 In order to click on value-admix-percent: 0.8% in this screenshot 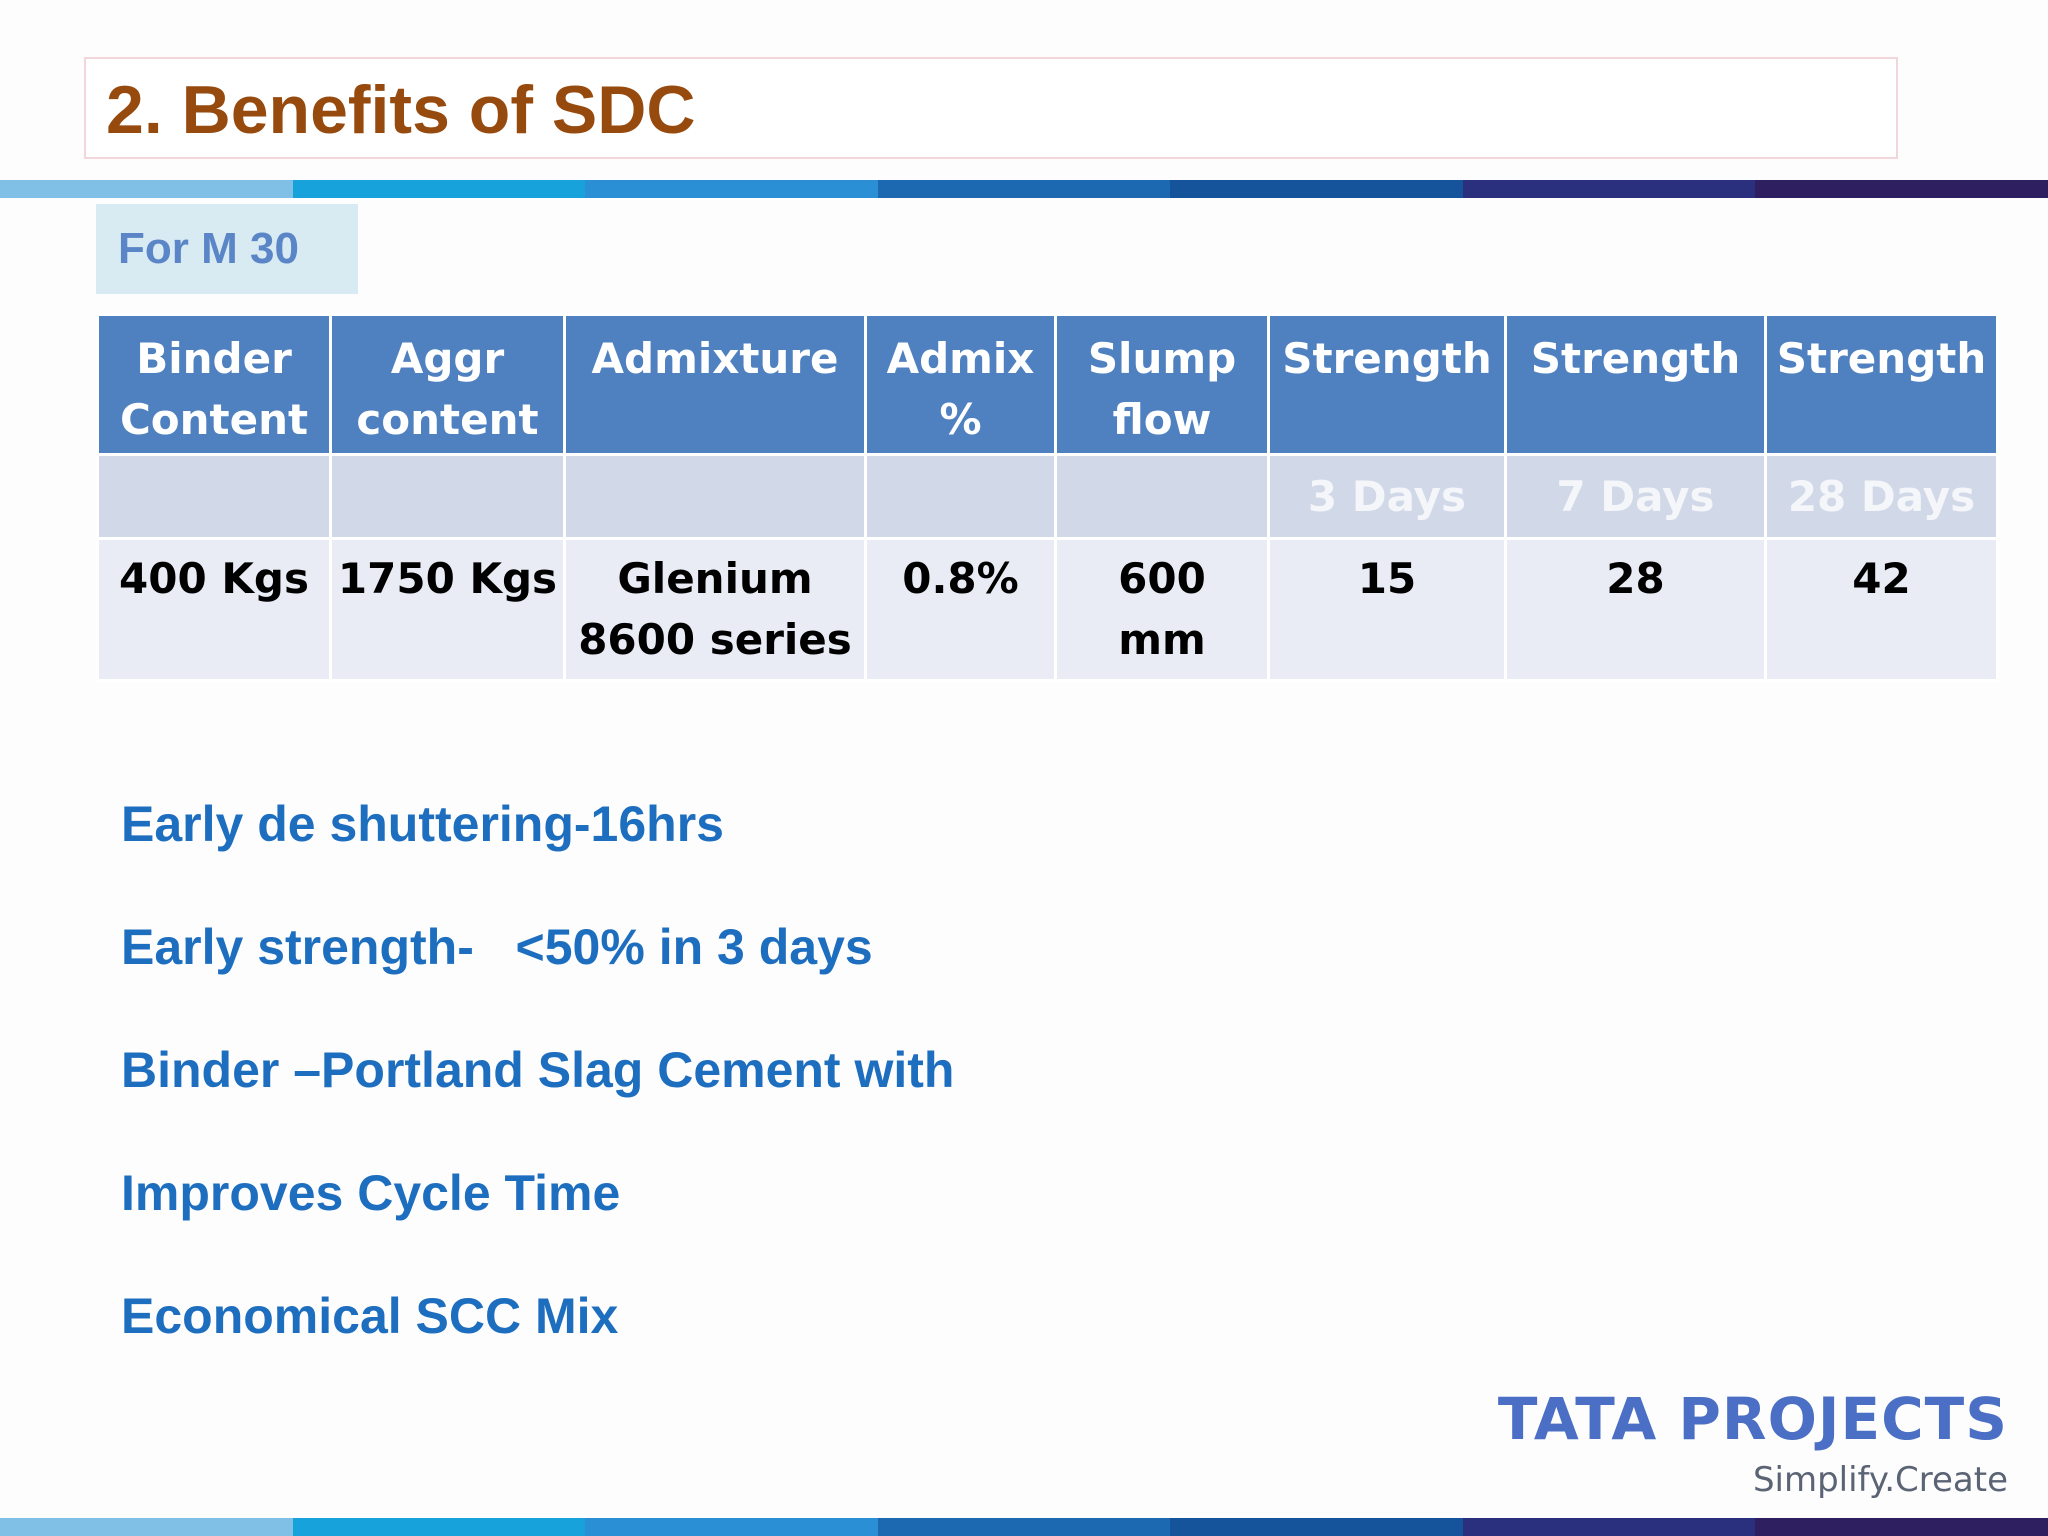, I will do `click(960, 609)`.